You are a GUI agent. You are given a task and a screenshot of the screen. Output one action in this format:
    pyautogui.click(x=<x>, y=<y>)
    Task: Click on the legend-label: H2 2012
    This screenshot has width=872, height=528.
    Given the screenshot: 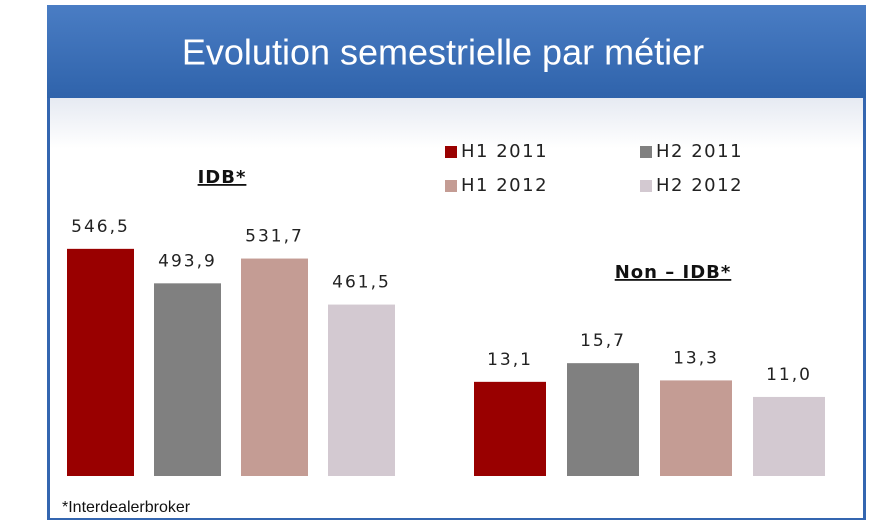 What is the action you would take?
    pyautogui.click(x=699, y=185)
    